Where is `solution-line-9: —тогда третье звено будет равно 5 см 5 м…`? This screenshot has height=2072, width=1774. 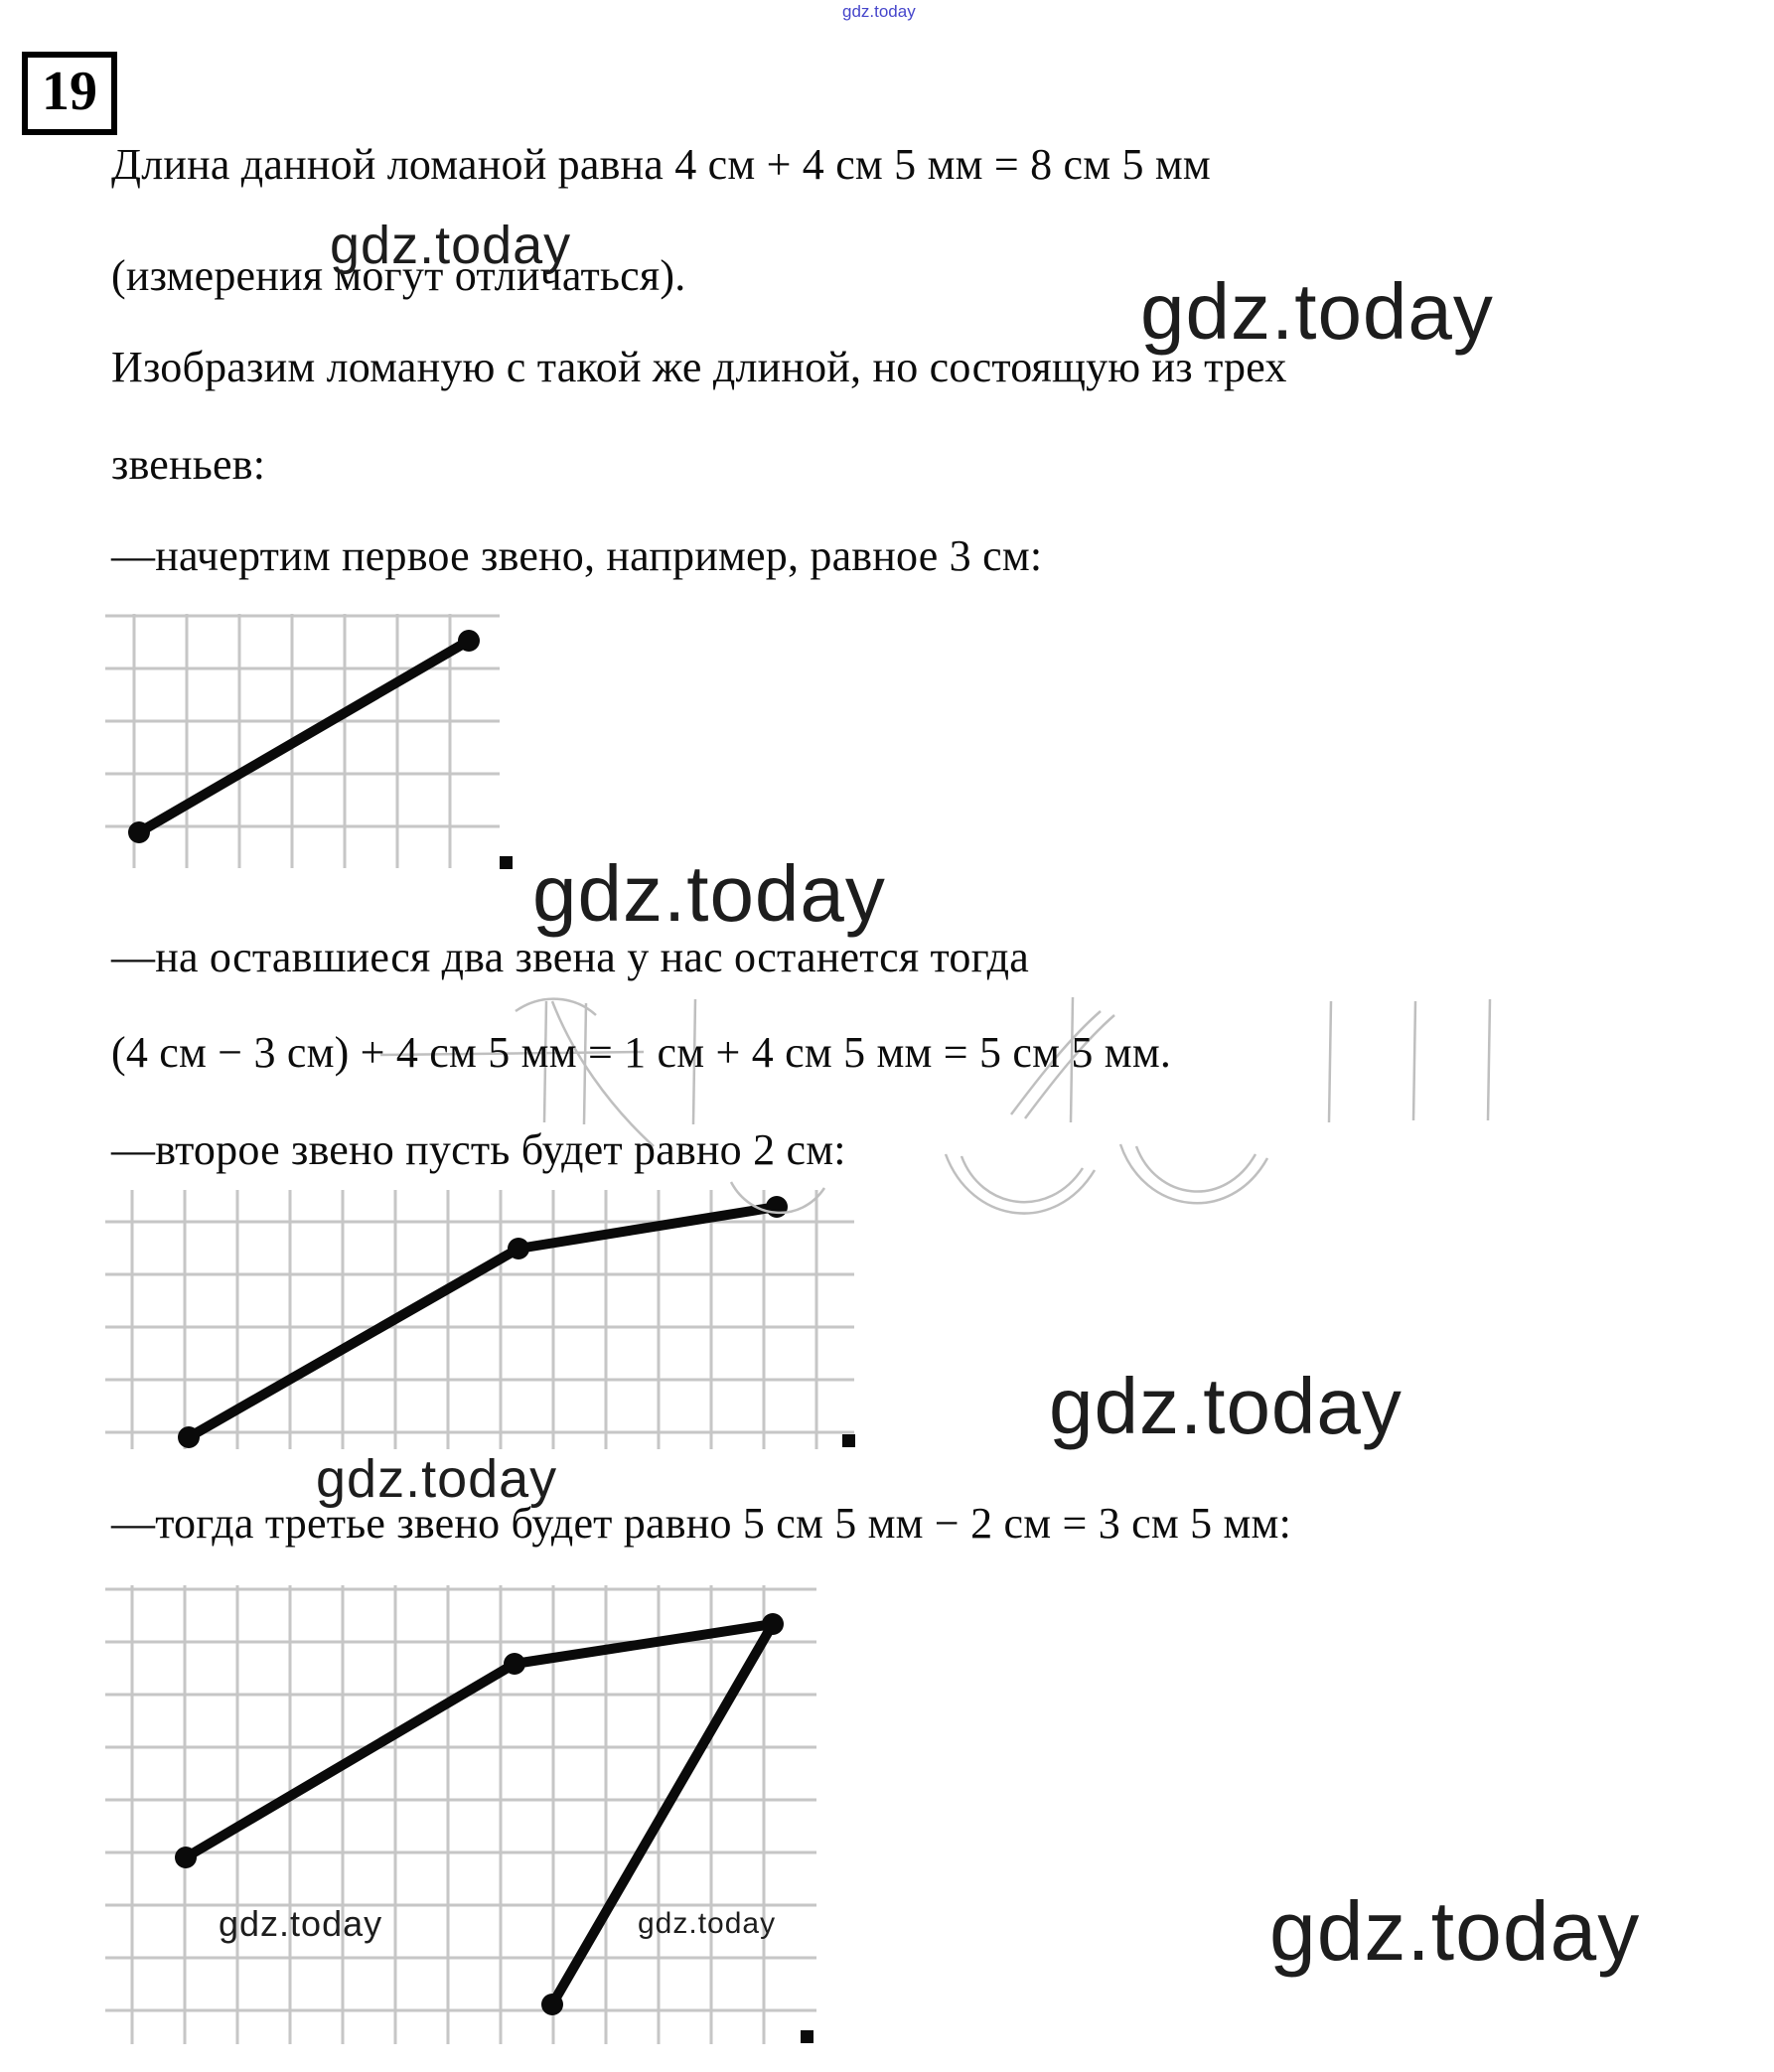 solution-line-9: —тогда третье звено будет равно 5 см 5 м… is located at coordinates (701, 1523).